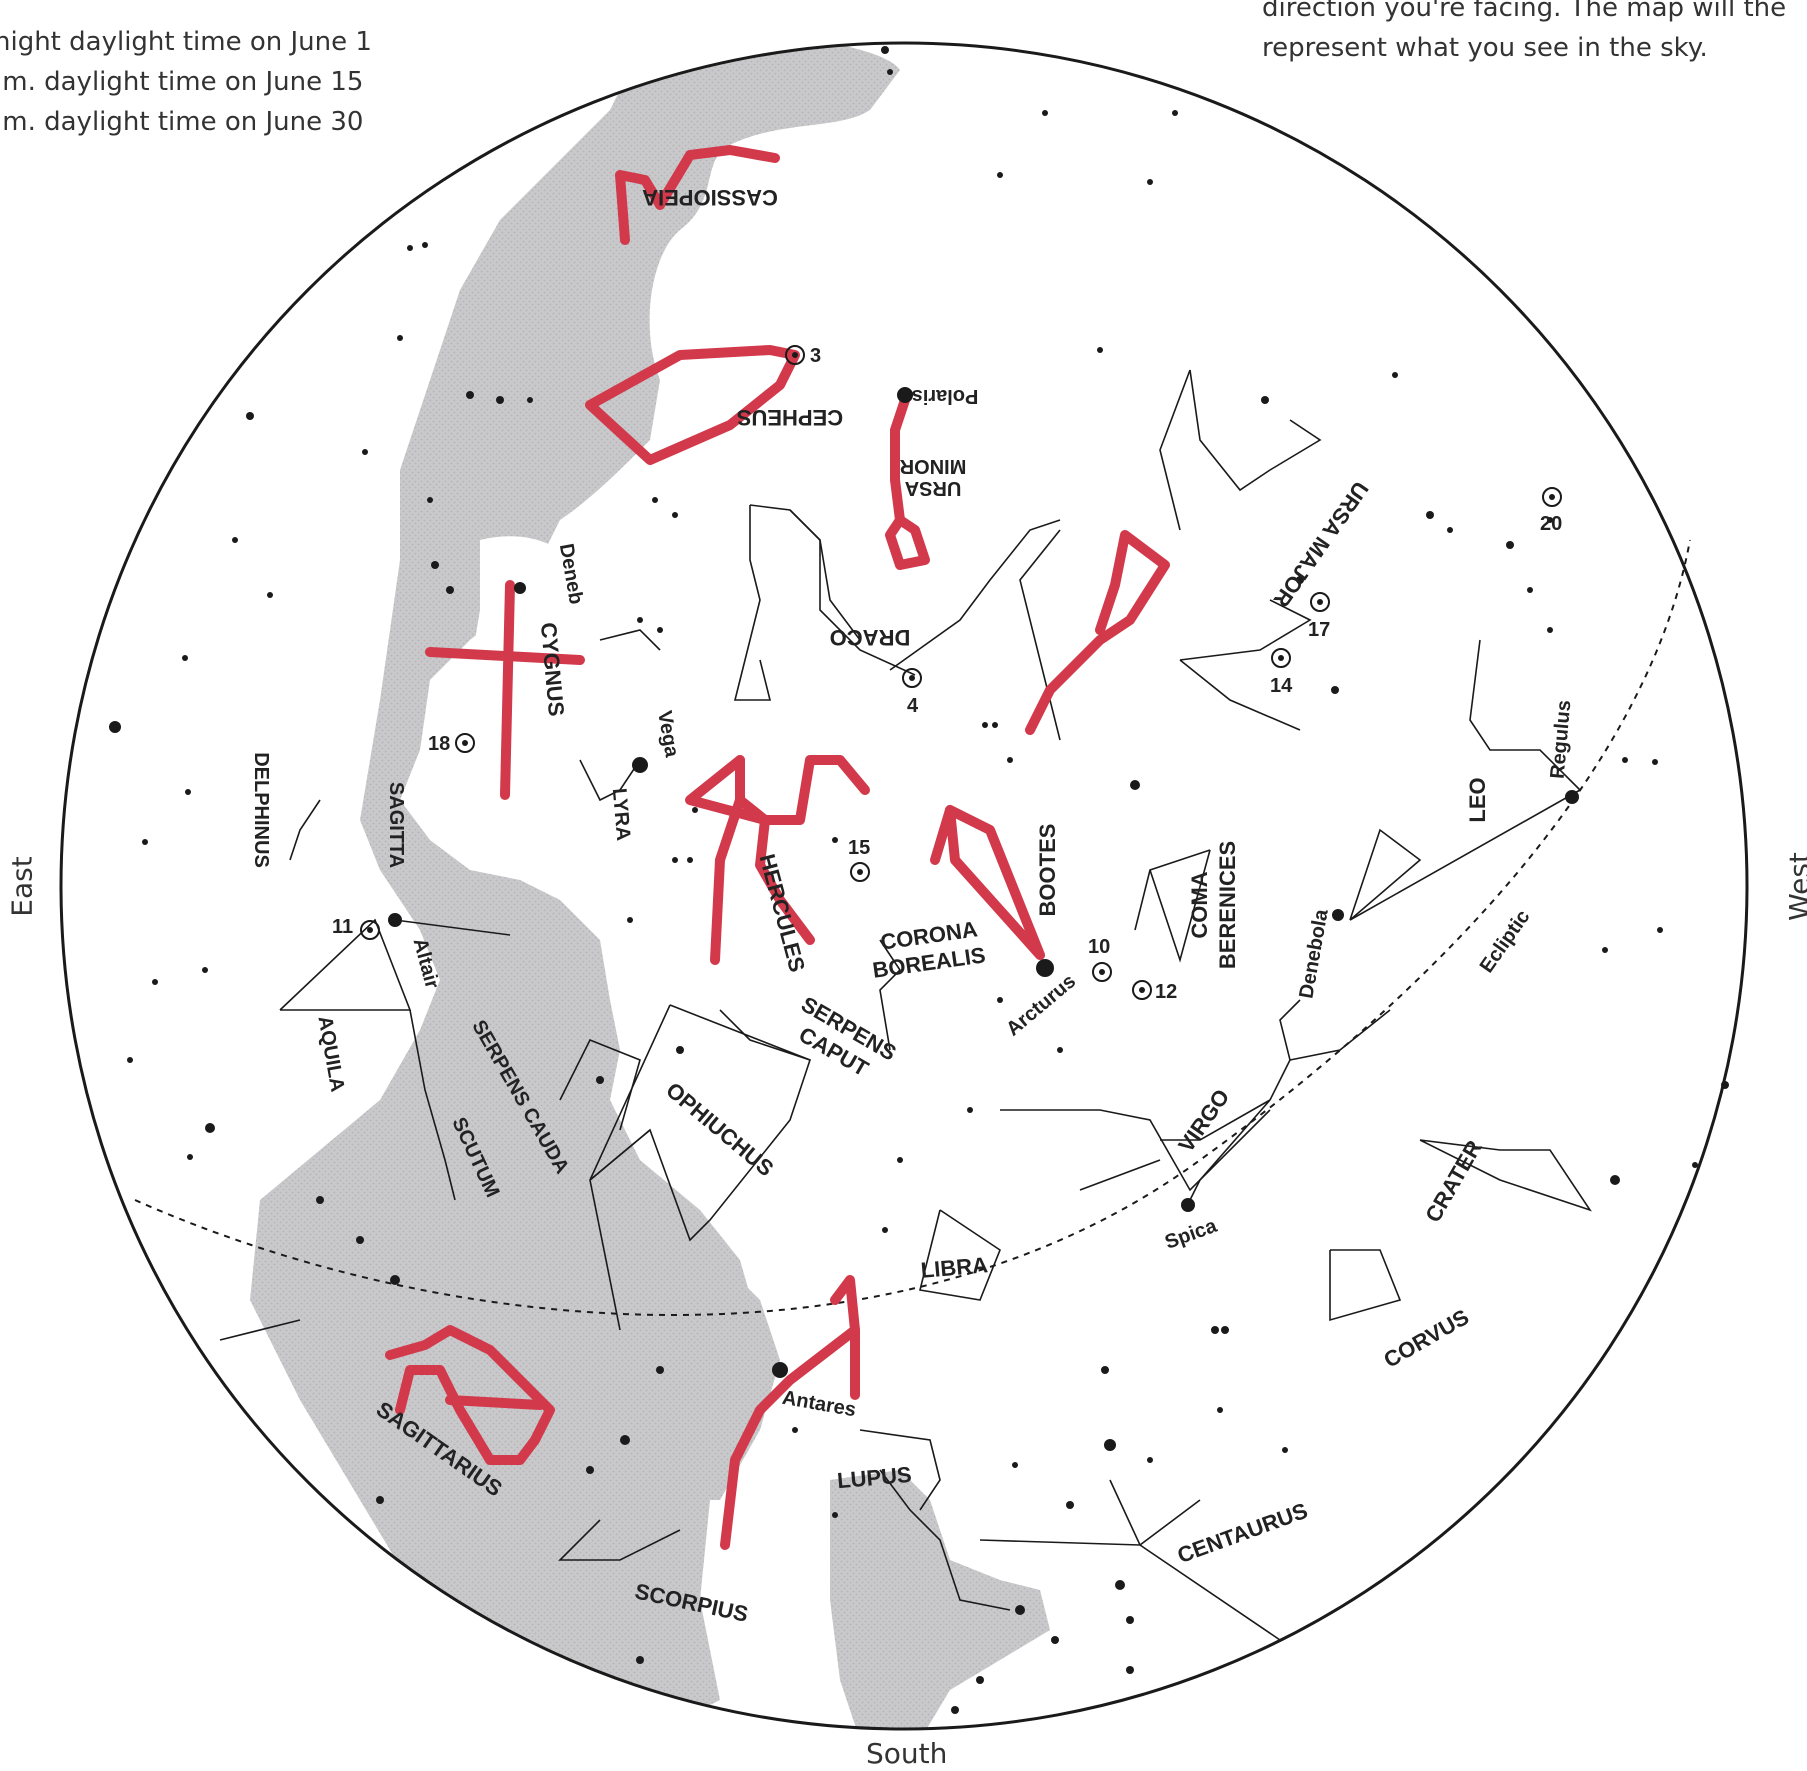 Image resolution: width=1807 pixels, height=1771 pixels. Describe the element at coordinates (870, 637) in the screenshot. I see `label-draco: DRACO` at that location.